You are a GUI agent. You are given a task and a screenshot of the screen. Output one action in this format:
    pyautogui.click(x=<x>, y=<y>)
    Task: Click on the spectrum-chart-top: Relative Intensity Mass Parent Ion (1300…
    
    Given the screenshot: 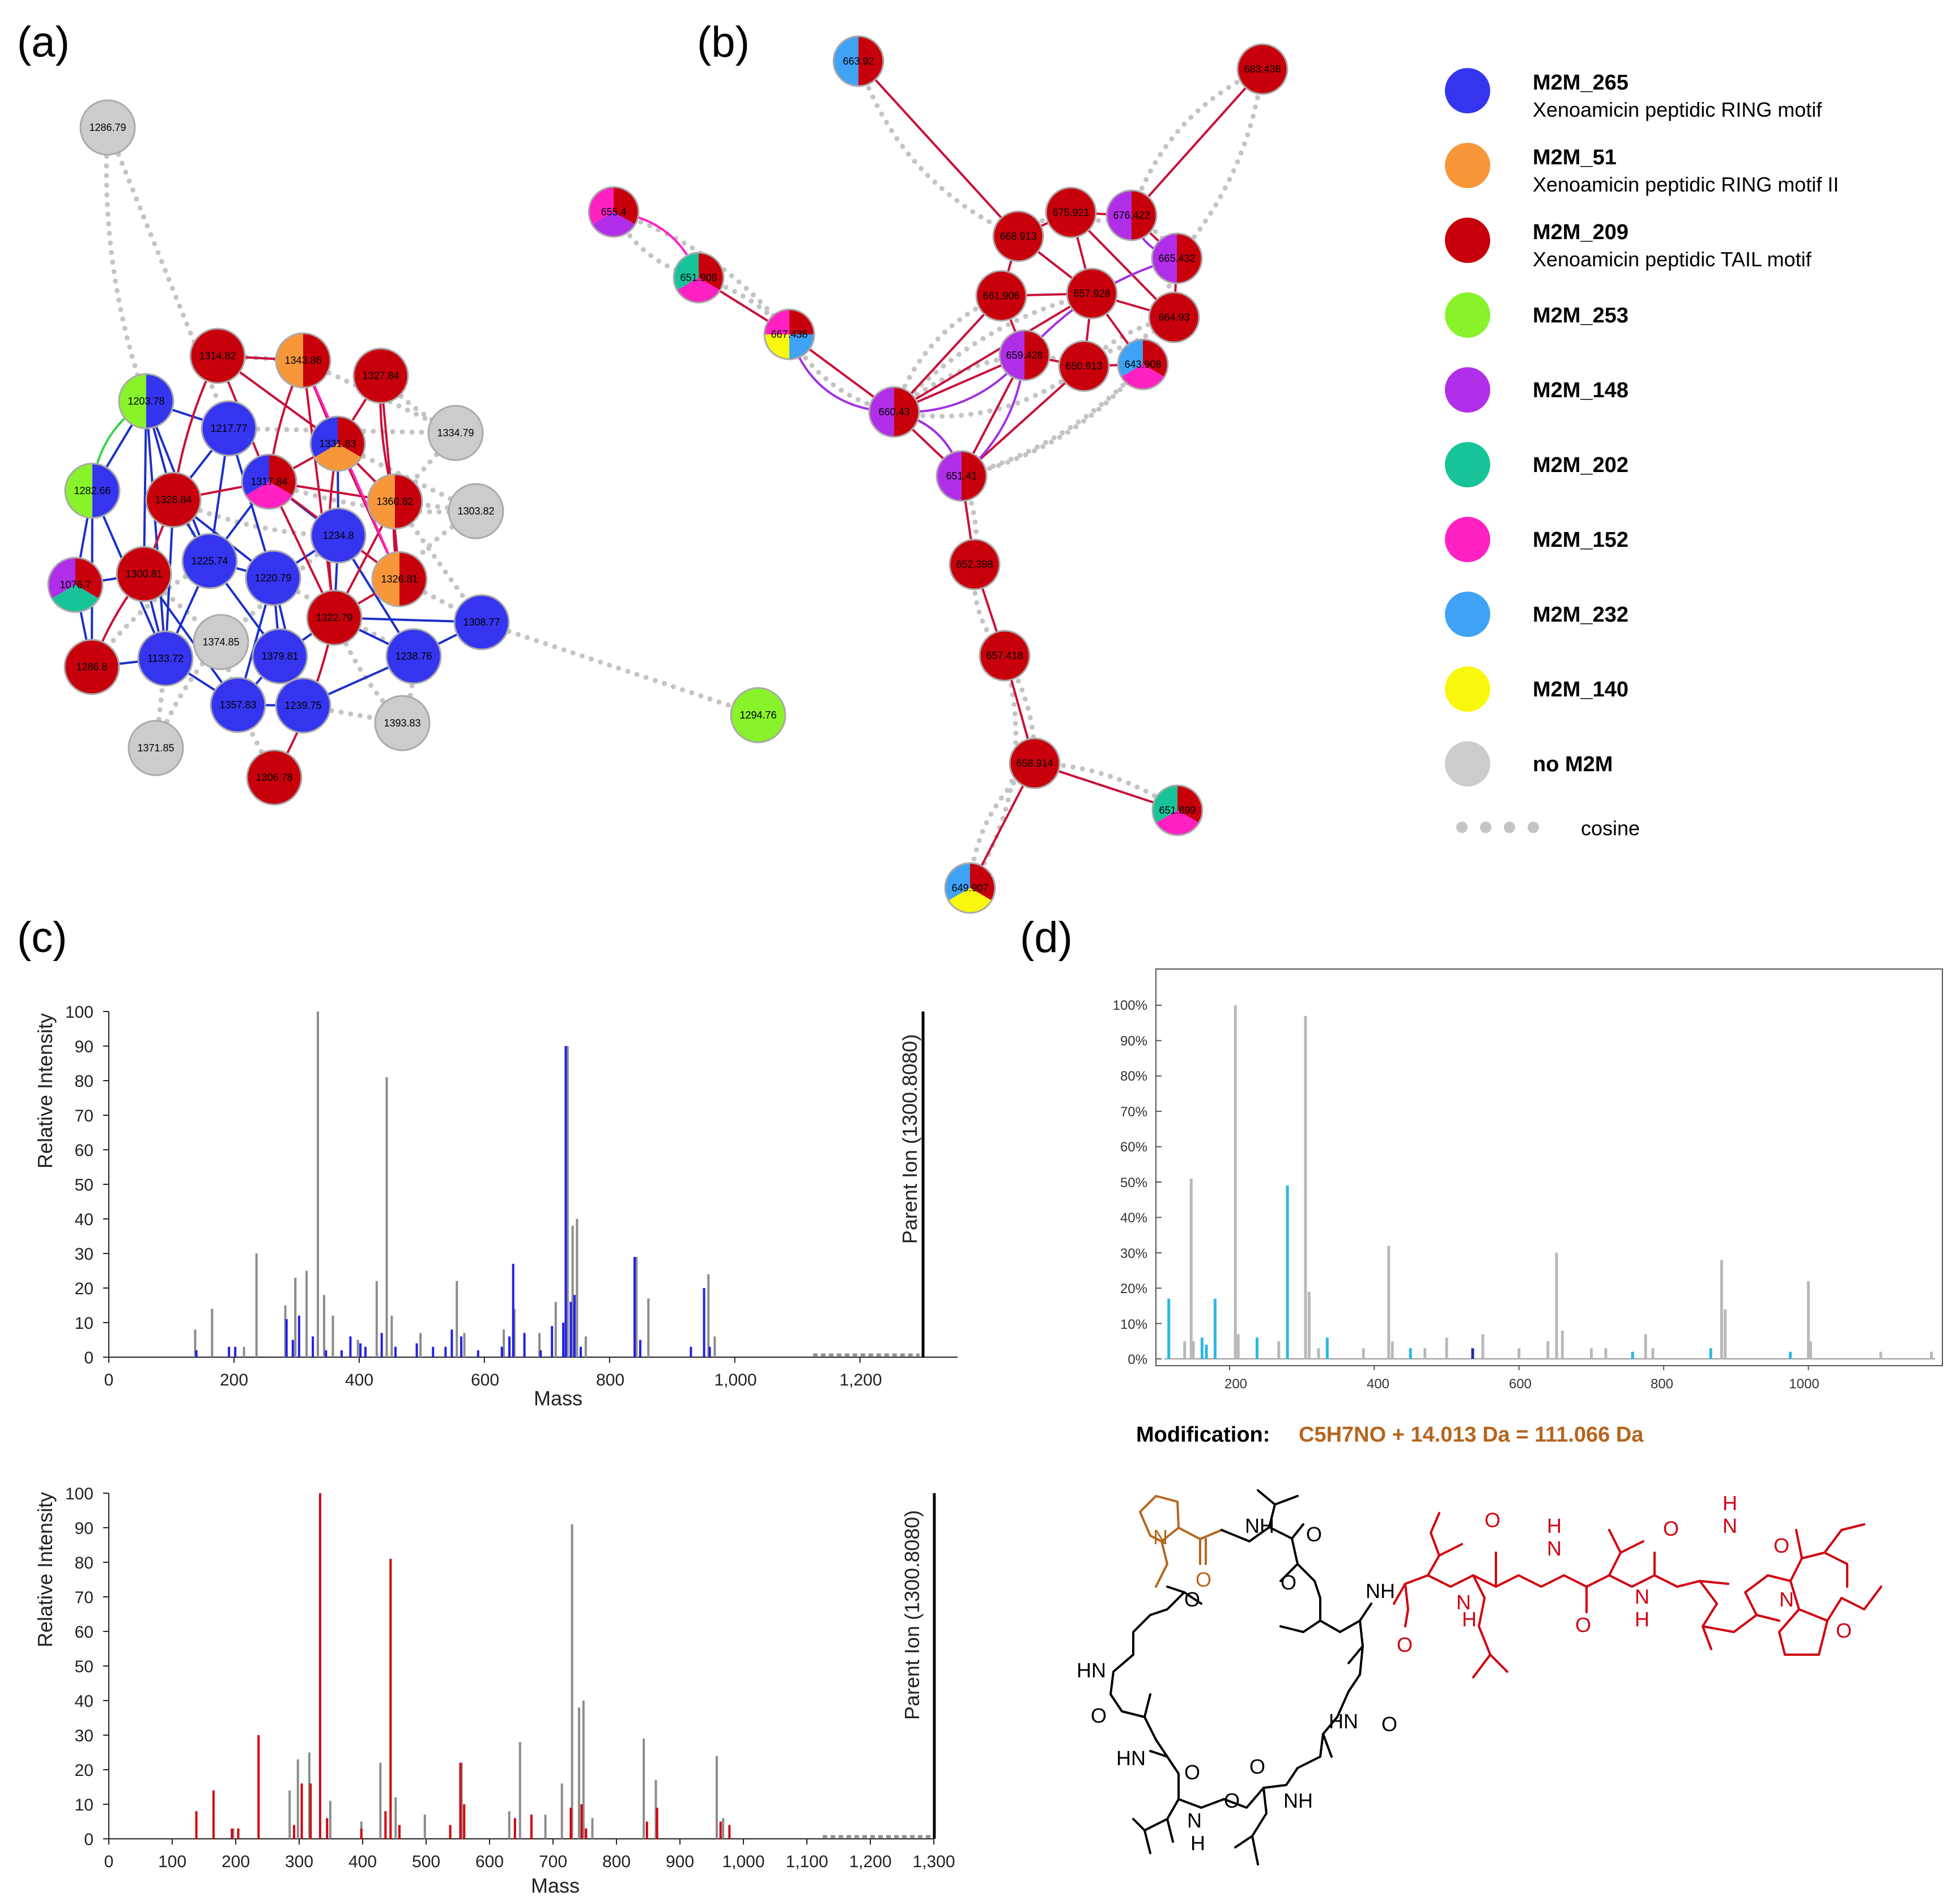 What is the action you would take?
    pyautogui.click(x=495, y=1206)
    